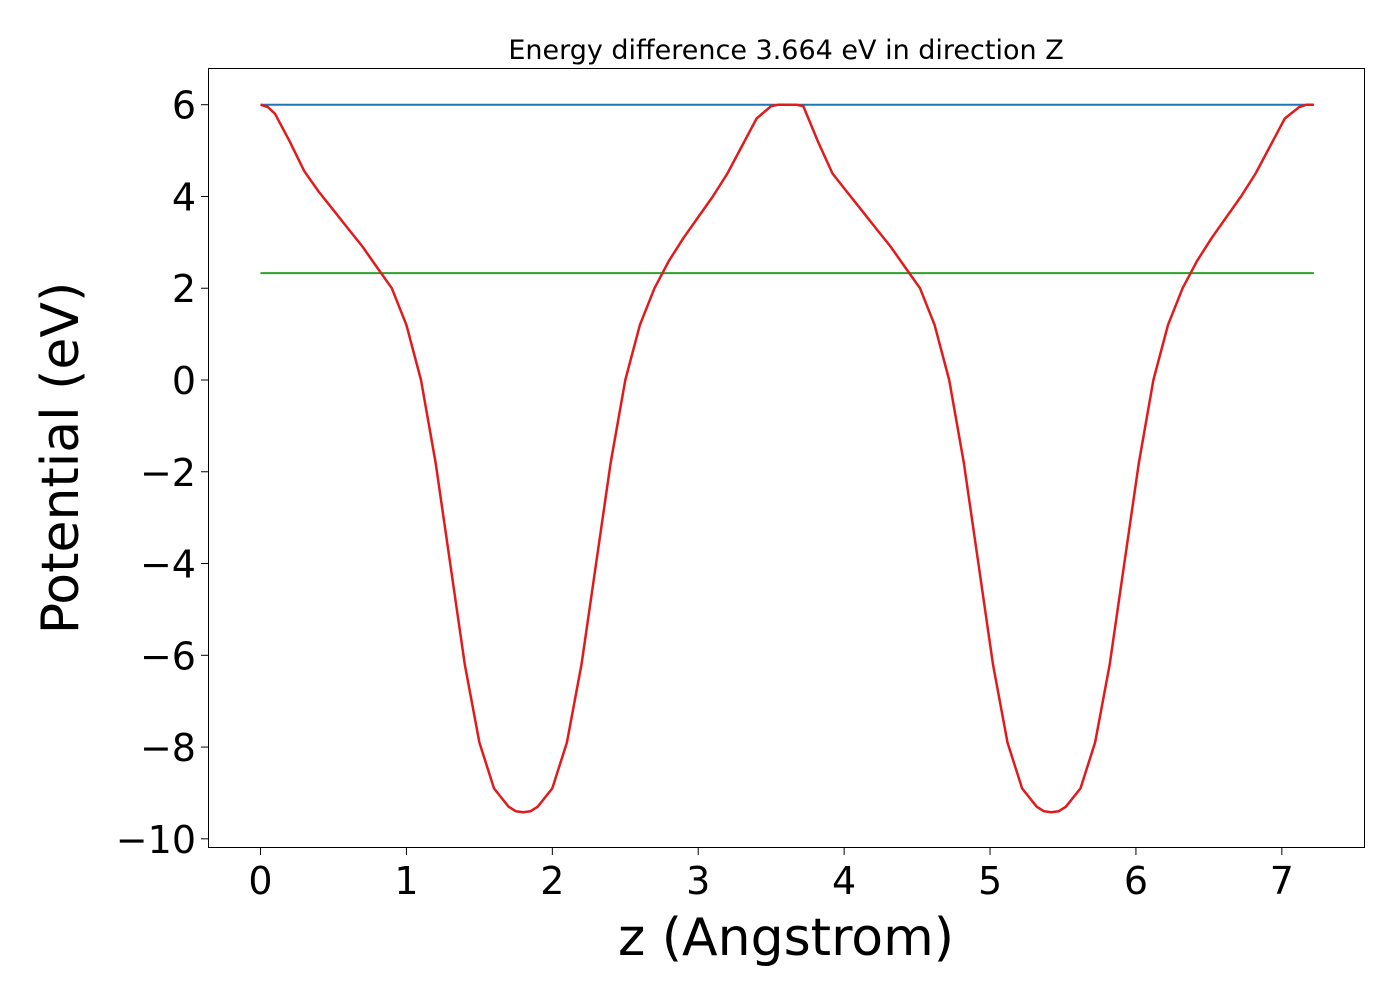 Image resolution: width=1400 pixels, height=1000 pixels. I want to click on y-tick-label: −10, so click(156, 840).